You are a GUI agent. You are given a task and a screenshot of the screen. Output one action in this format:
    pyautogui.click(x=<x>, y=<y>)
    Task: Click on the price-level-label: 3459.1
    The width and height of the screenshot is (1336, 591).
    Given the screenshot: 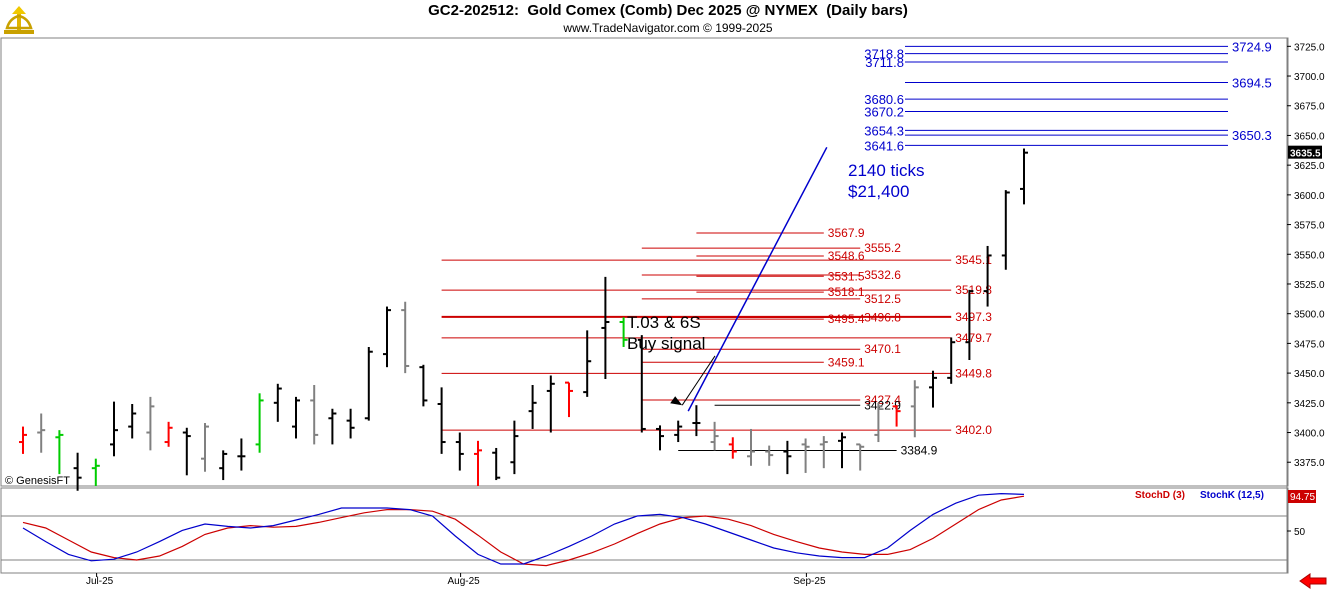 What is the action you would take?
    pyautogui.click(x=846, y=362)
    